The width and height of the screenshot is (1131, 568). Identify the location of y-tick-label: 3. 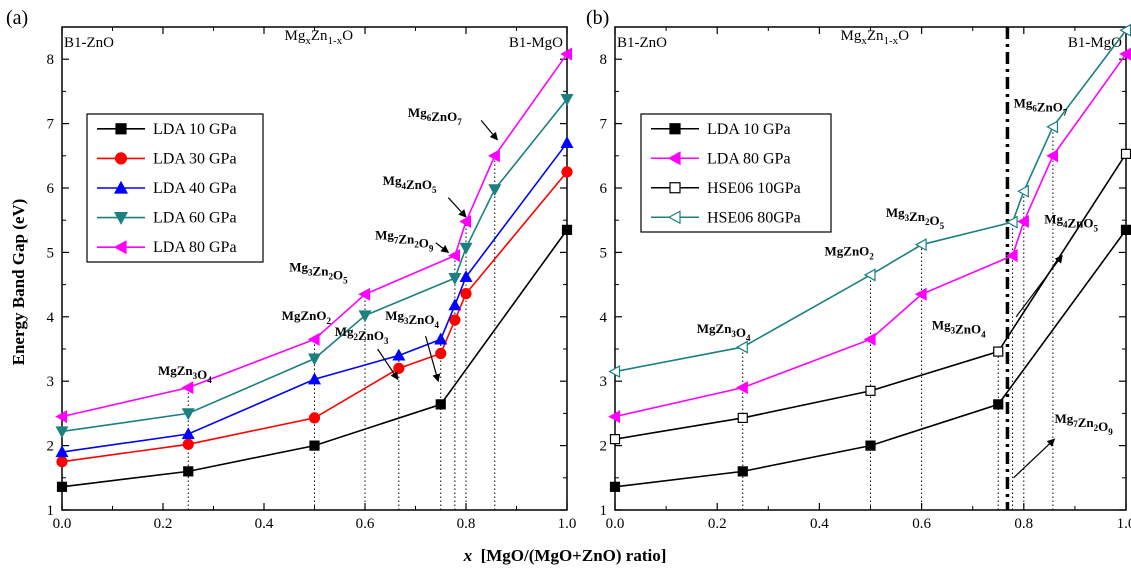
(51, 382).